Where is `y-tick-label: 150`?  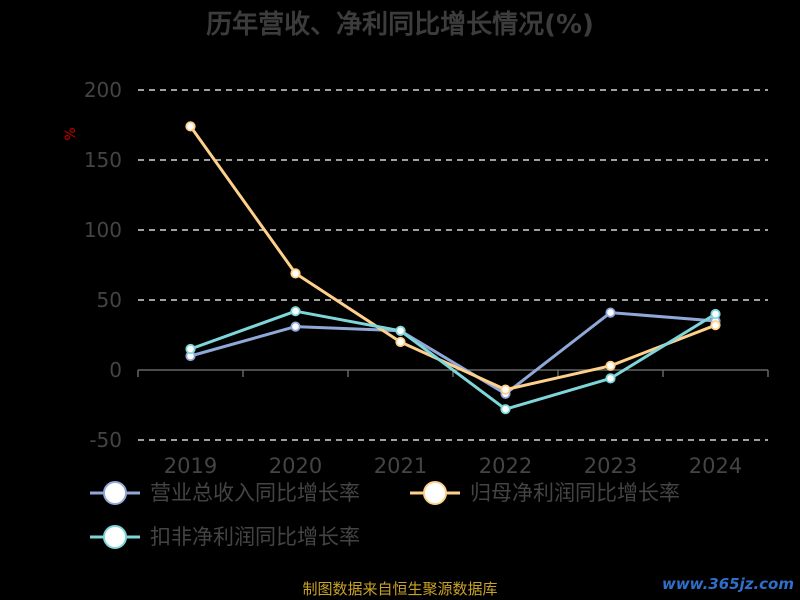 y-tick-label: 150 is located at coordinates (103, 160).